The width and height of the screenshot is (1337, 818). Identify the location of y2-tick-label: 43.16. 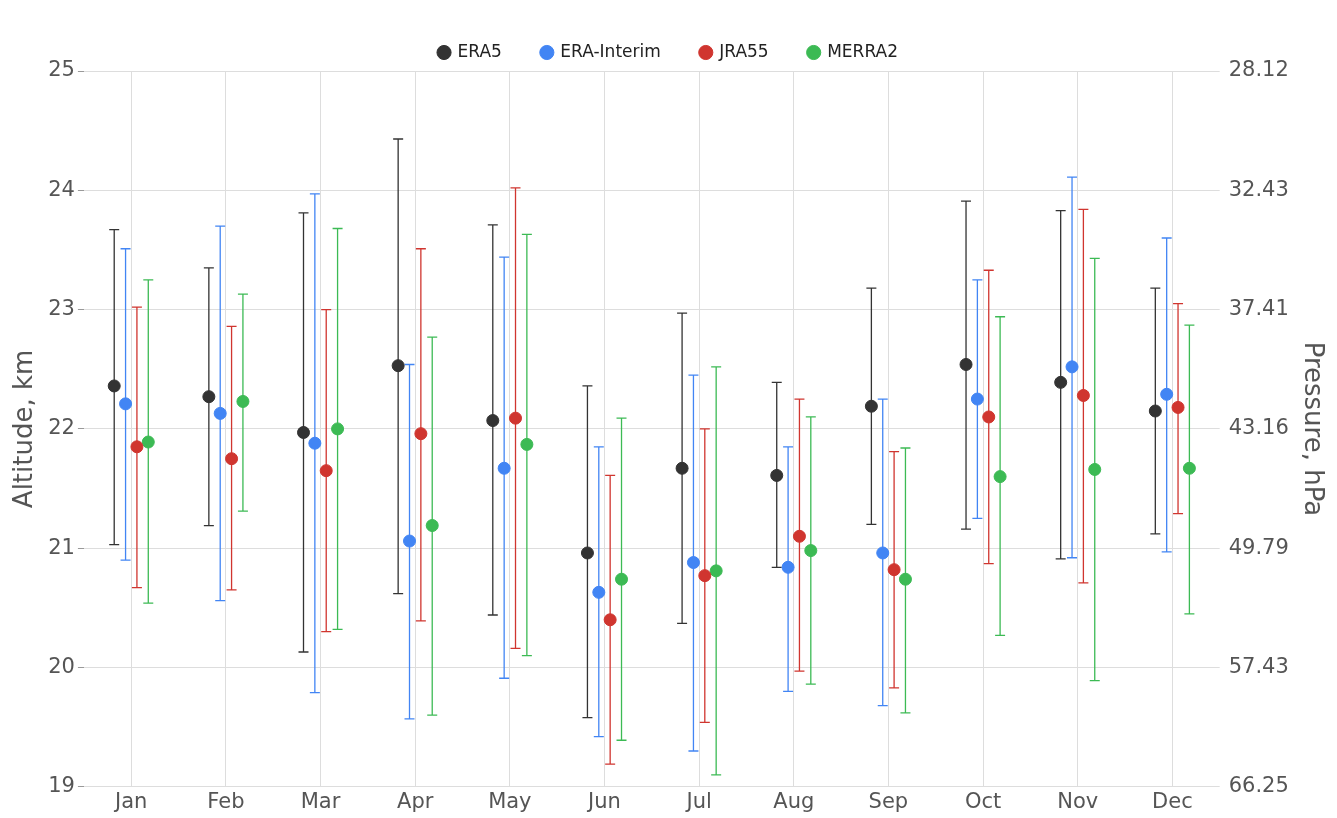
(1258, 427).